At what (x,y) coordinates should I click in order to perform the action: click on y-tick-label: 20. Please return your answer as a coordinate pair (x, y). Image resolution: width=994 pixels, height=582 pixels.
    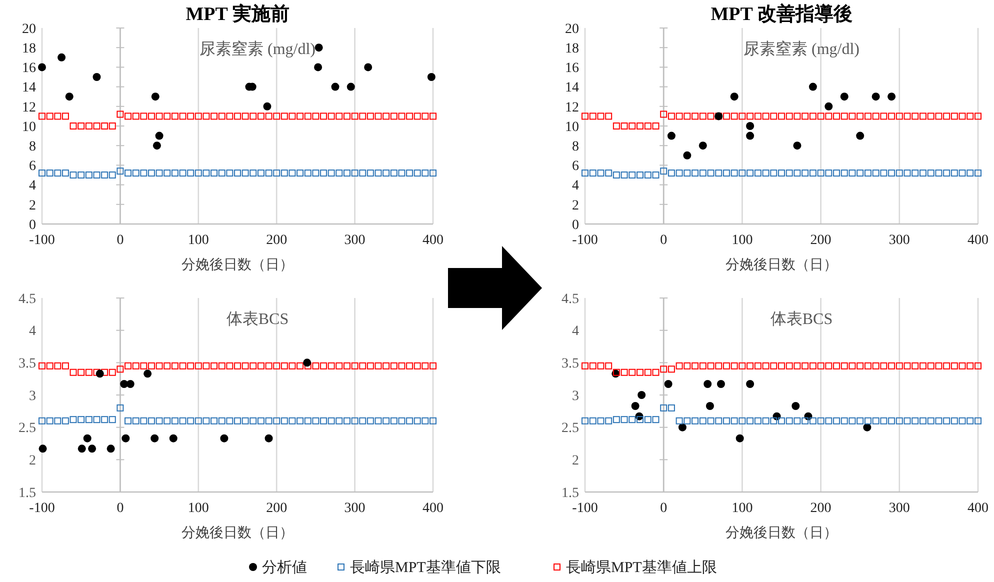
    Looking at the image, I should click on (572, 29).